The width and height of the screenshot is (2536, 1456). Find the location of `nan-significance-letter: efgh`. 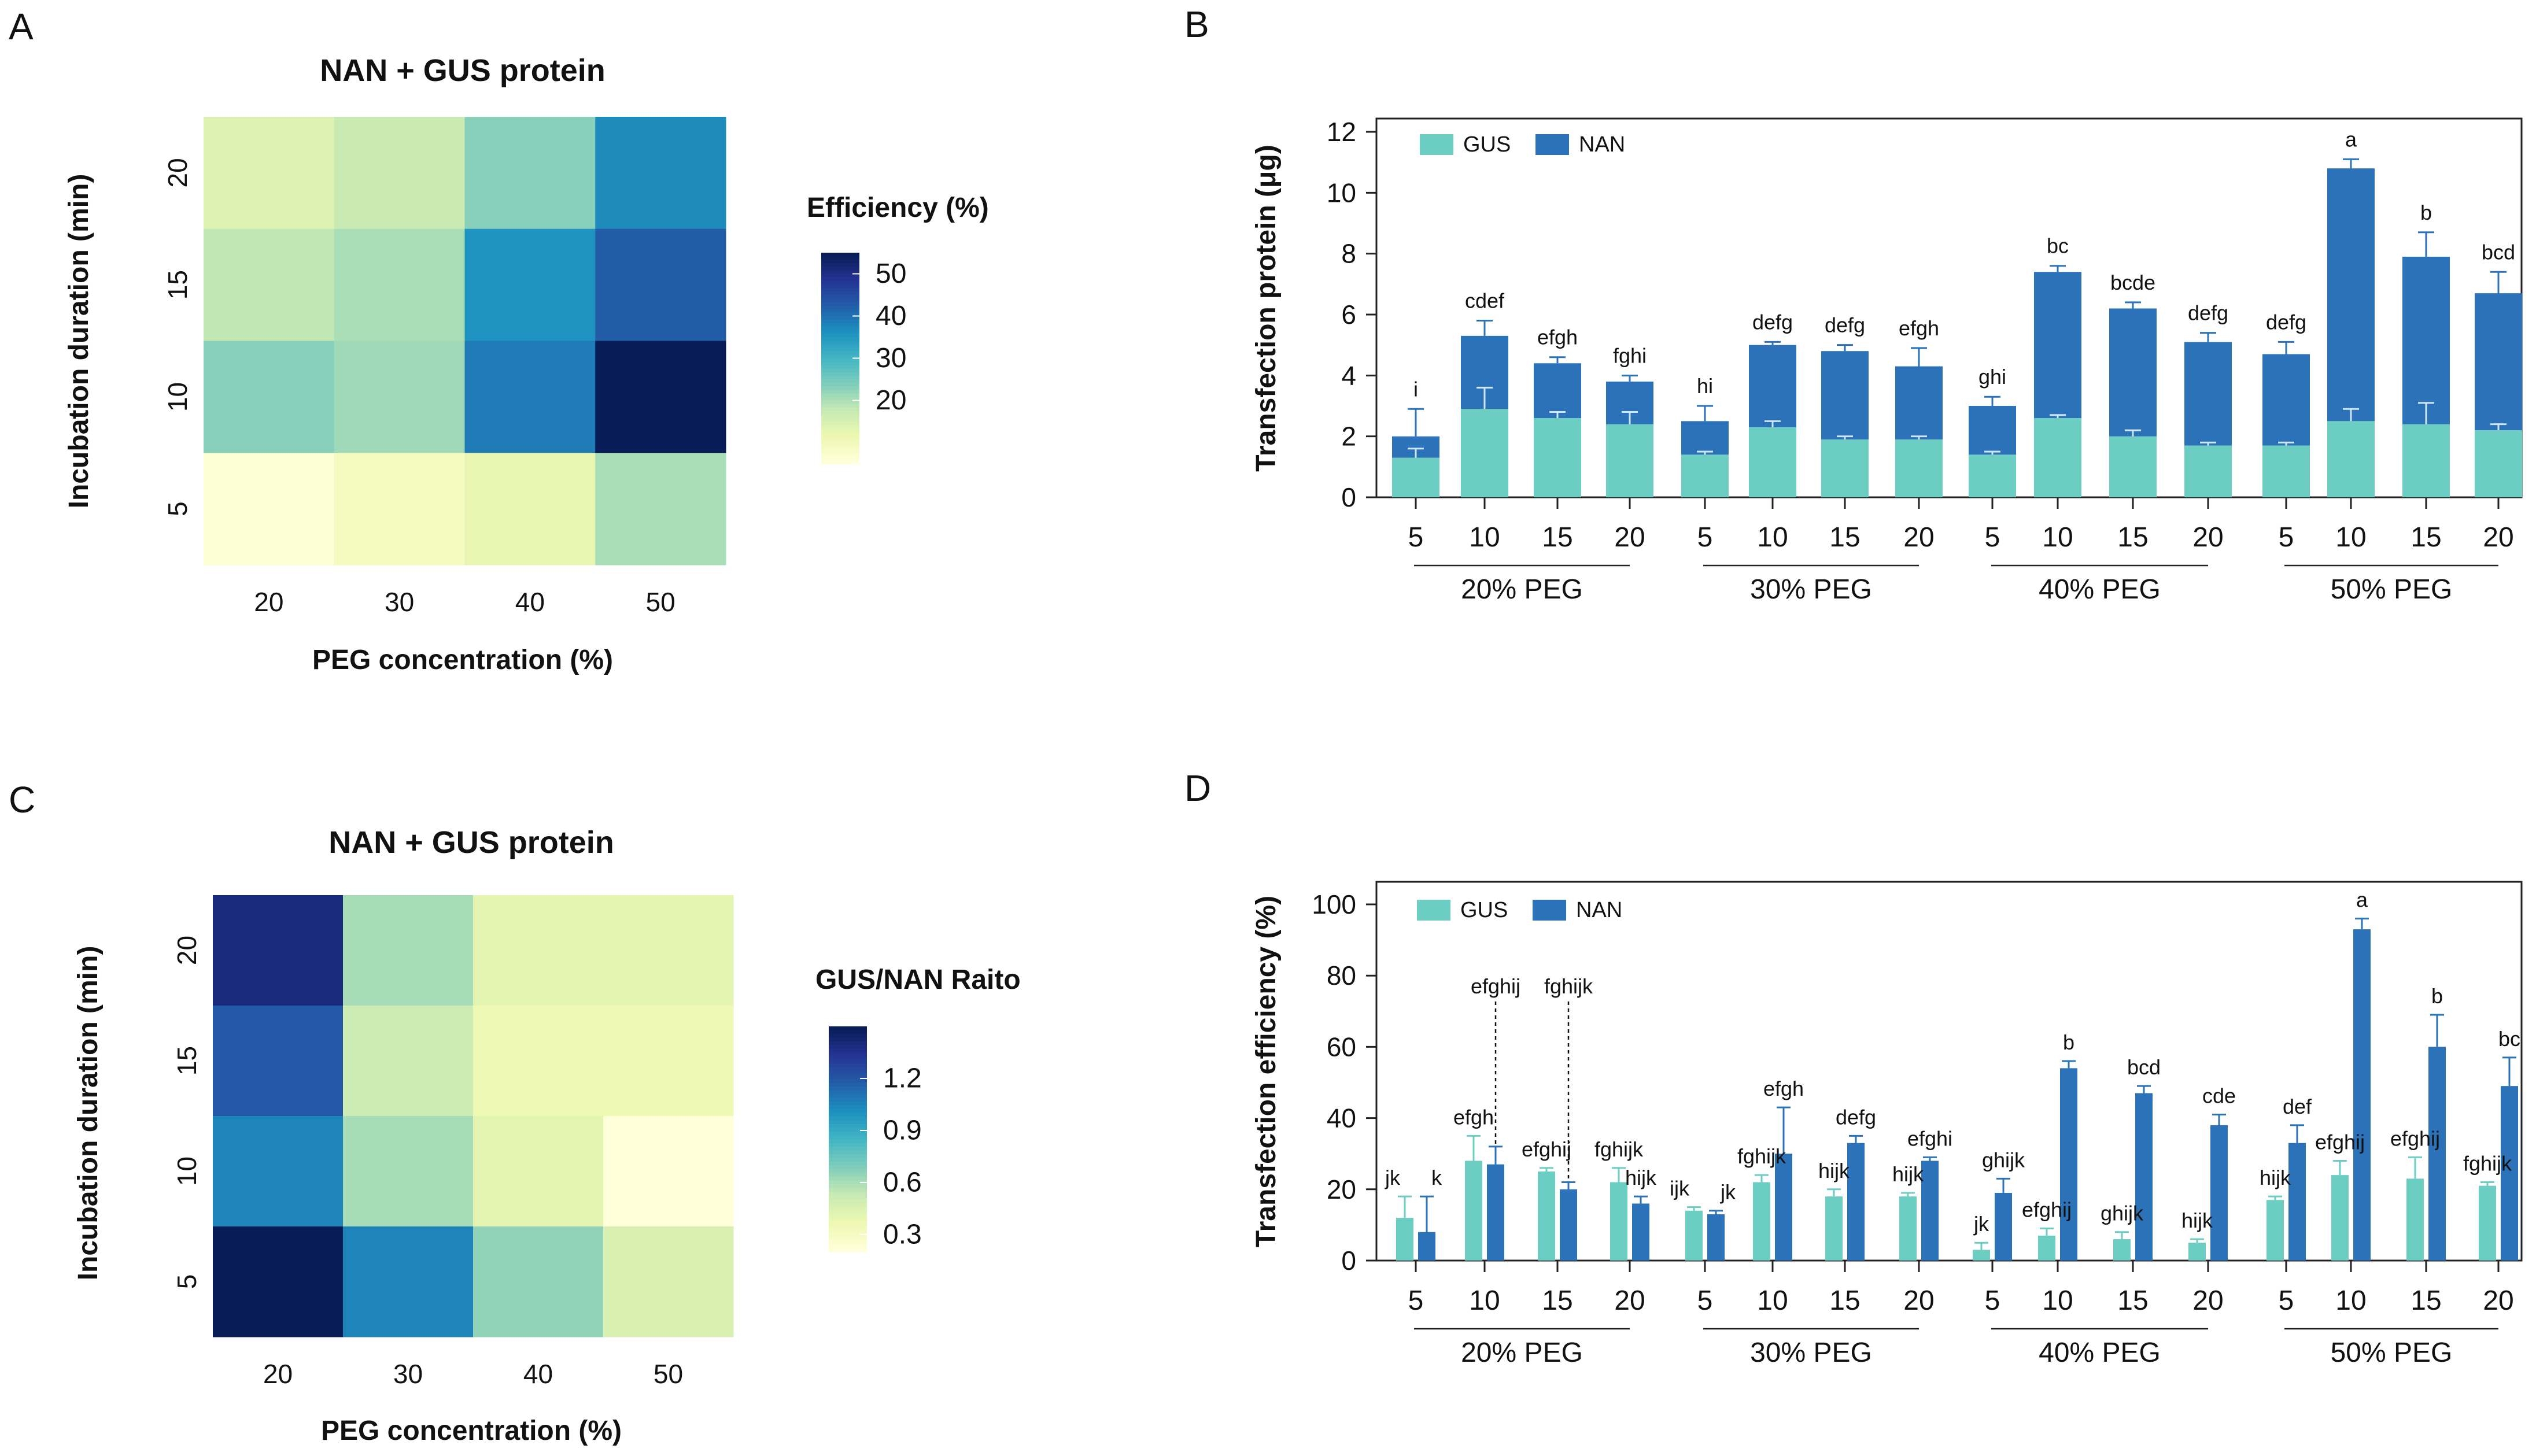

nan-significance-letter: efgh is located at coordinates (1783, 1088).